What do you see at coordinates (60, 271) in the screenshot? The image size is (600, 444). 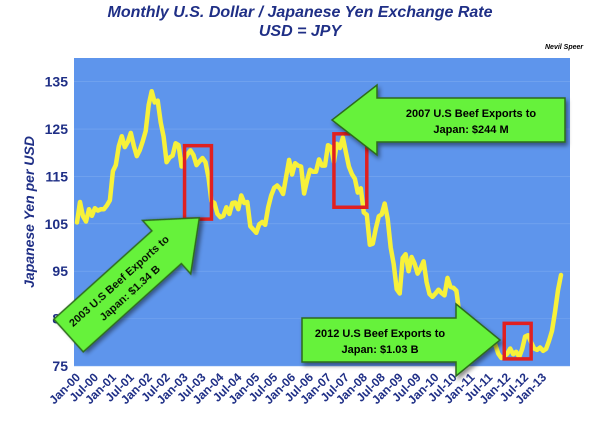 I see `y-tick-label: 95` at bounding box center [60, 271].